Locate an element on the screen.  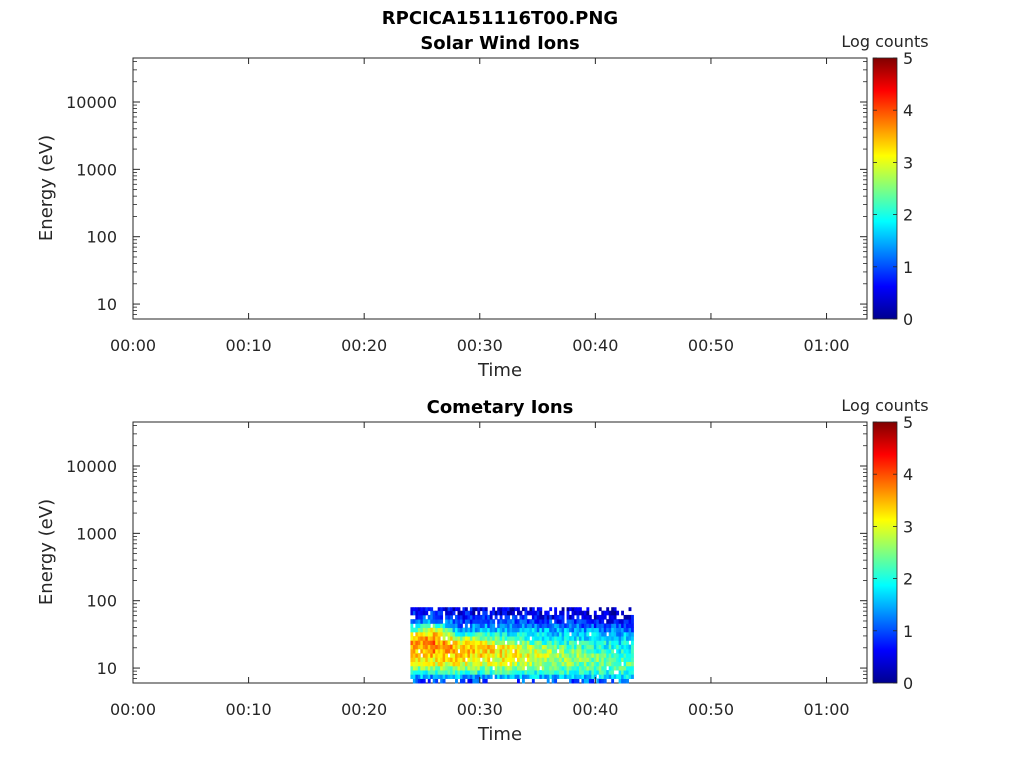
figure-filename: RPCICA151116T00.PNG is located at coordinates (500, 18).